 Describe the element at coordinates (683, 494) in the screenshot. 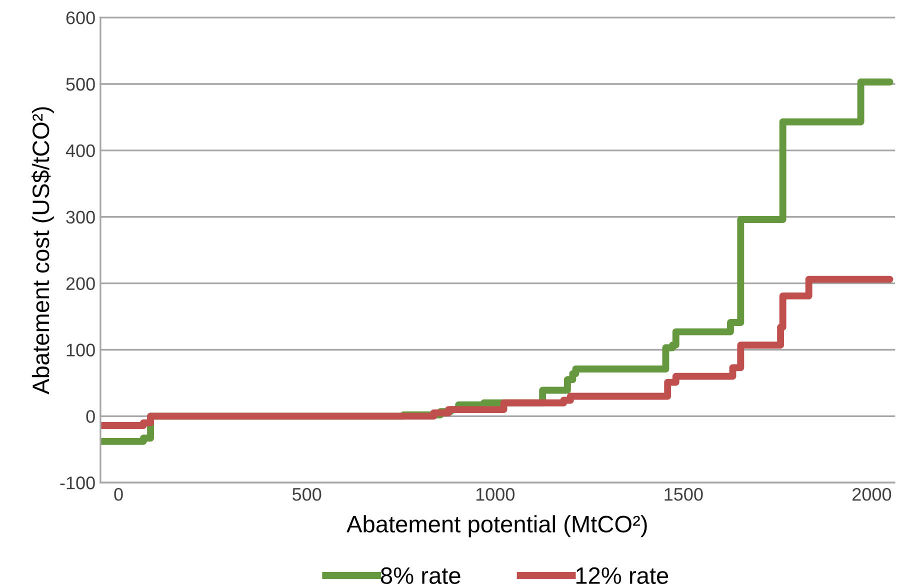

I see `x-tick-label: 1500` at that location.